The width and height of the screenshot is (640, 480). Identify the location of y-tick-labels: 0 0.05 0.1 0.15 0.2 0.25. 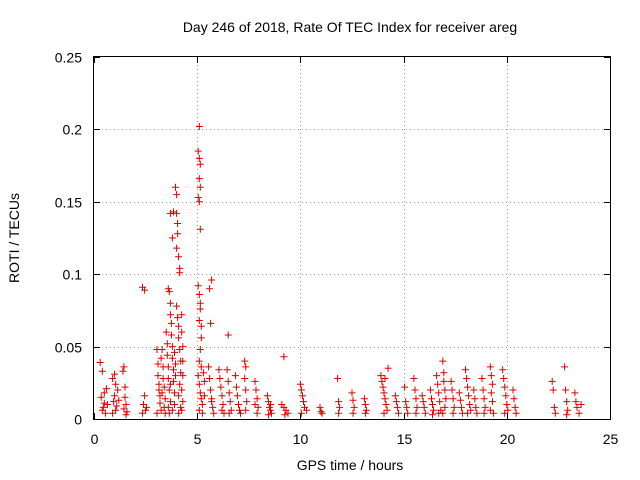
(68, 239).